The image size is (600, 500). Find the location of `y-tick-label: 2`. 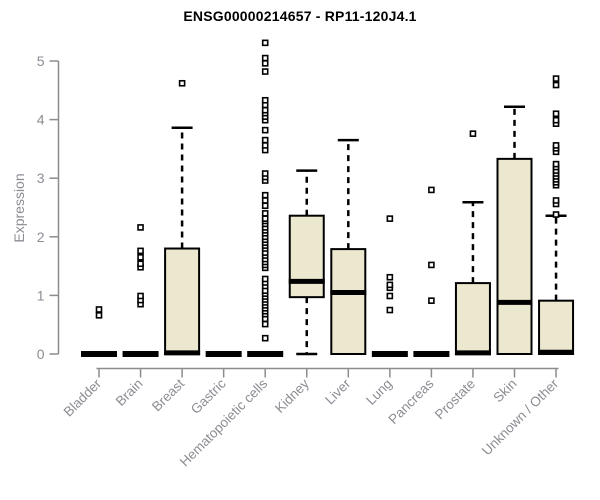

y-tick-label: 2 is located at coordinates (41, 237).